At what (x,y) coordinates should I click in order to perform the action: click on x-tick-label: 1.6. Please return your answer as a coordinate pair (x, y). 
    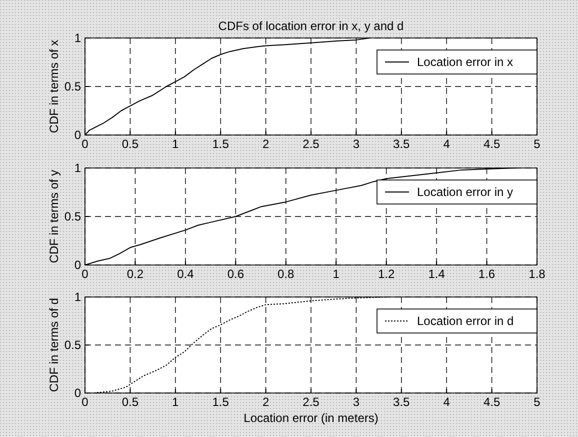
    Looking at the image, I should click on (487, 274).